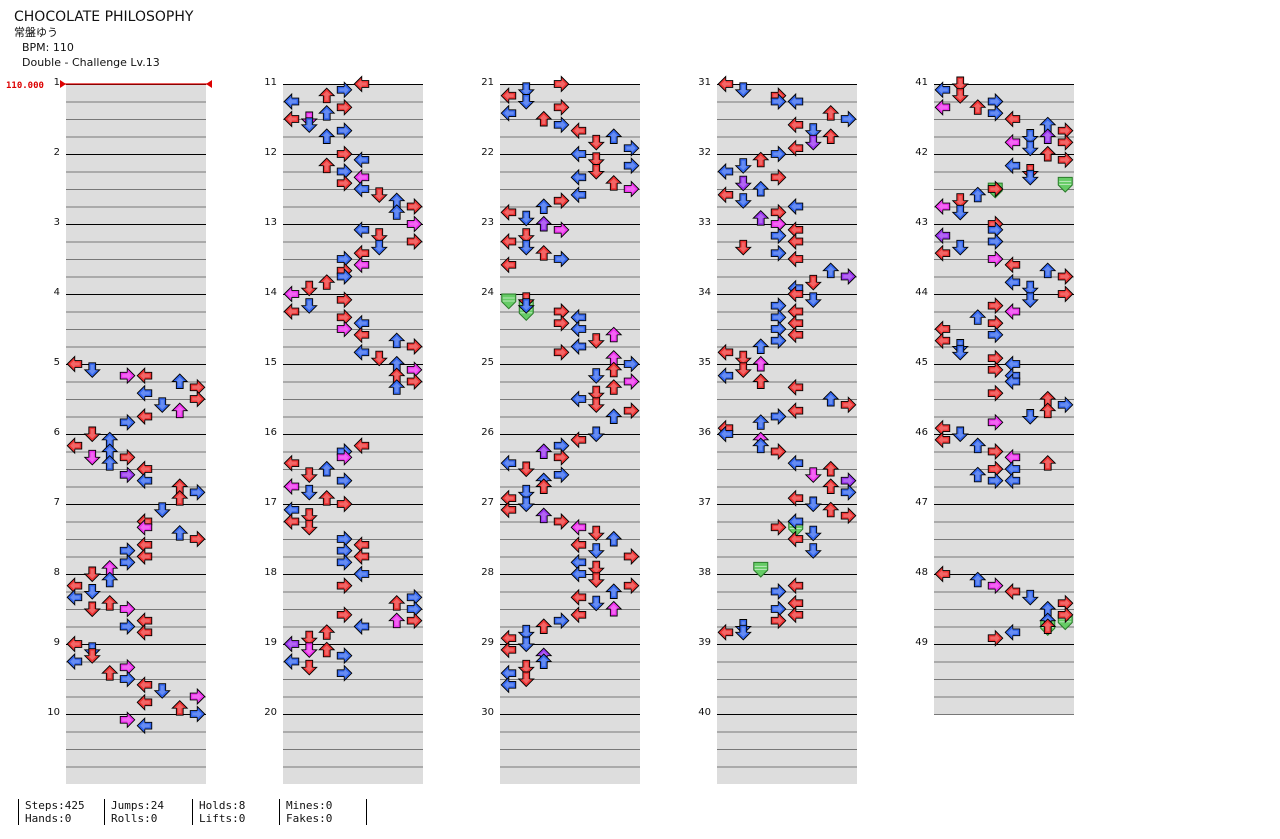 The height and width of the screenshot is (839, 1280). What do you see at coordinates (222, 818) in the screenshot?
I see `stat-lifts: Lifts:0` at bounding box center [222, 818].